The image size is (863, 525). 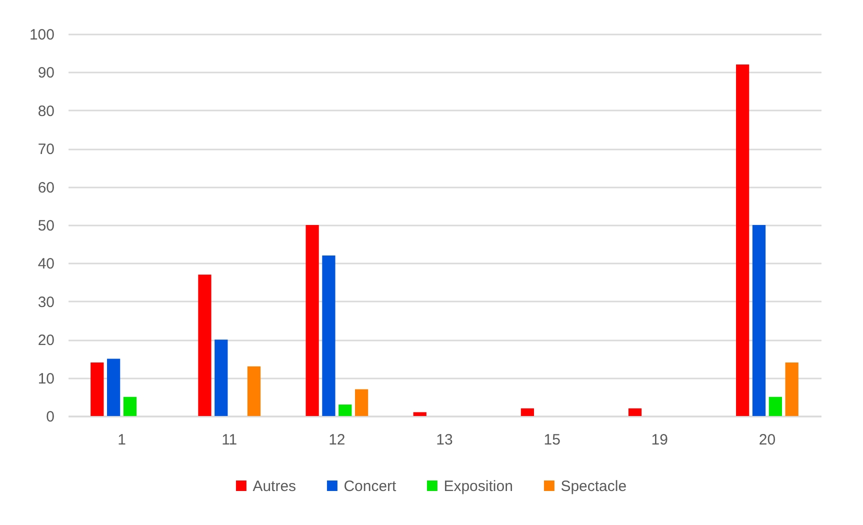 What do you see at coordinates (46, 264) in the screenshot?
I see `y-tick-label: 40` at bounding box center [46, 264].